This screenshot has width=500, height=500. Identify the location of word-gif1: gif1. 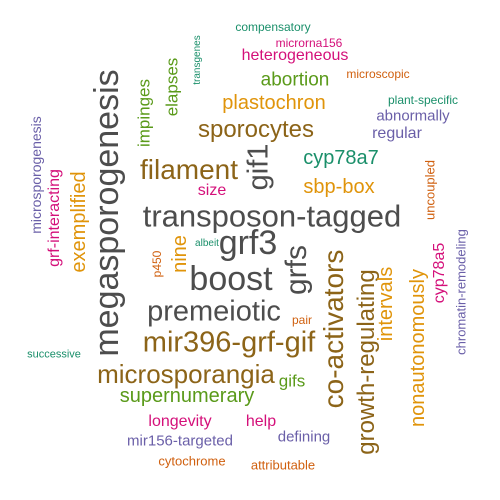
(258, 167).